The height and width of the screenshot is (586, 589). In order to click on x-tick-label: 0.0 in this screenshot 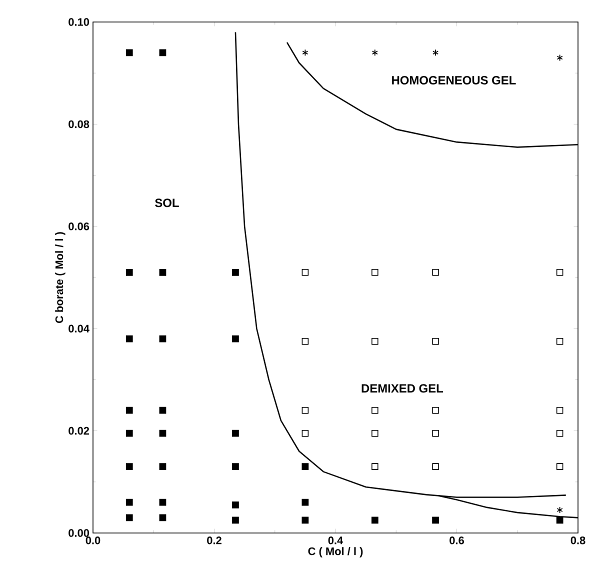, I will do `click(93, 540)`.